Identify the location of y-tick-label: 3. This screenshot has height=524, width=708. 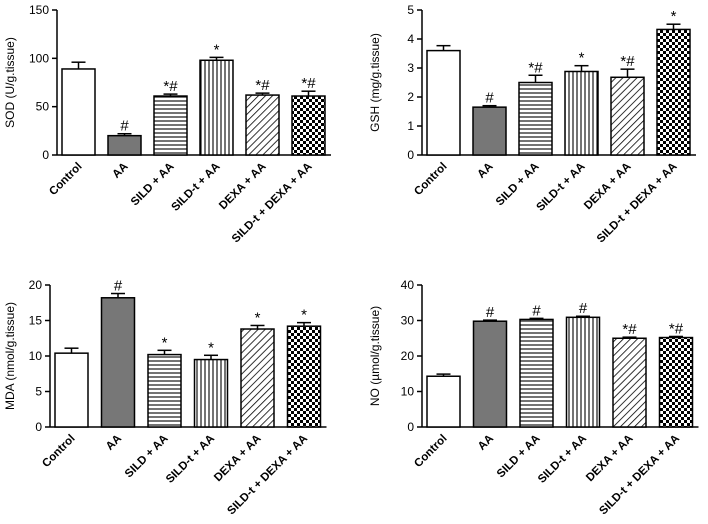
(410, 68).